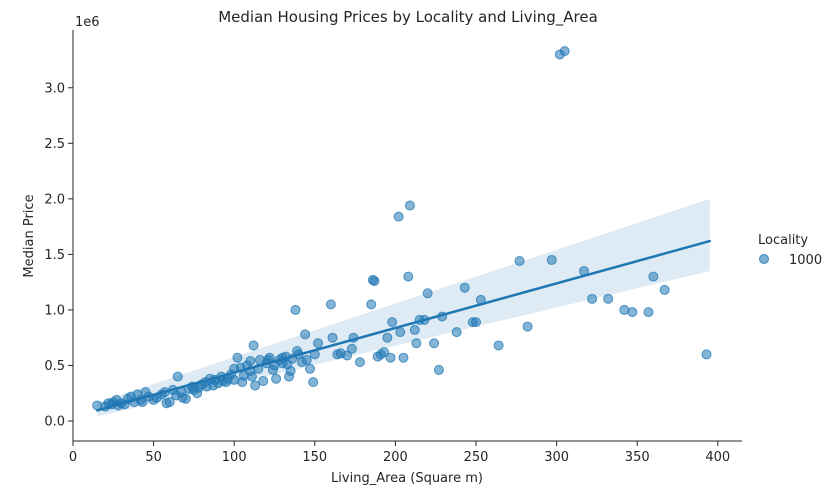 The height and width of the screenshot is (500, 835). Describe the element at coordinates (54, 366) in the screenshot. I see `y-tick-label: 0.5` at that location.